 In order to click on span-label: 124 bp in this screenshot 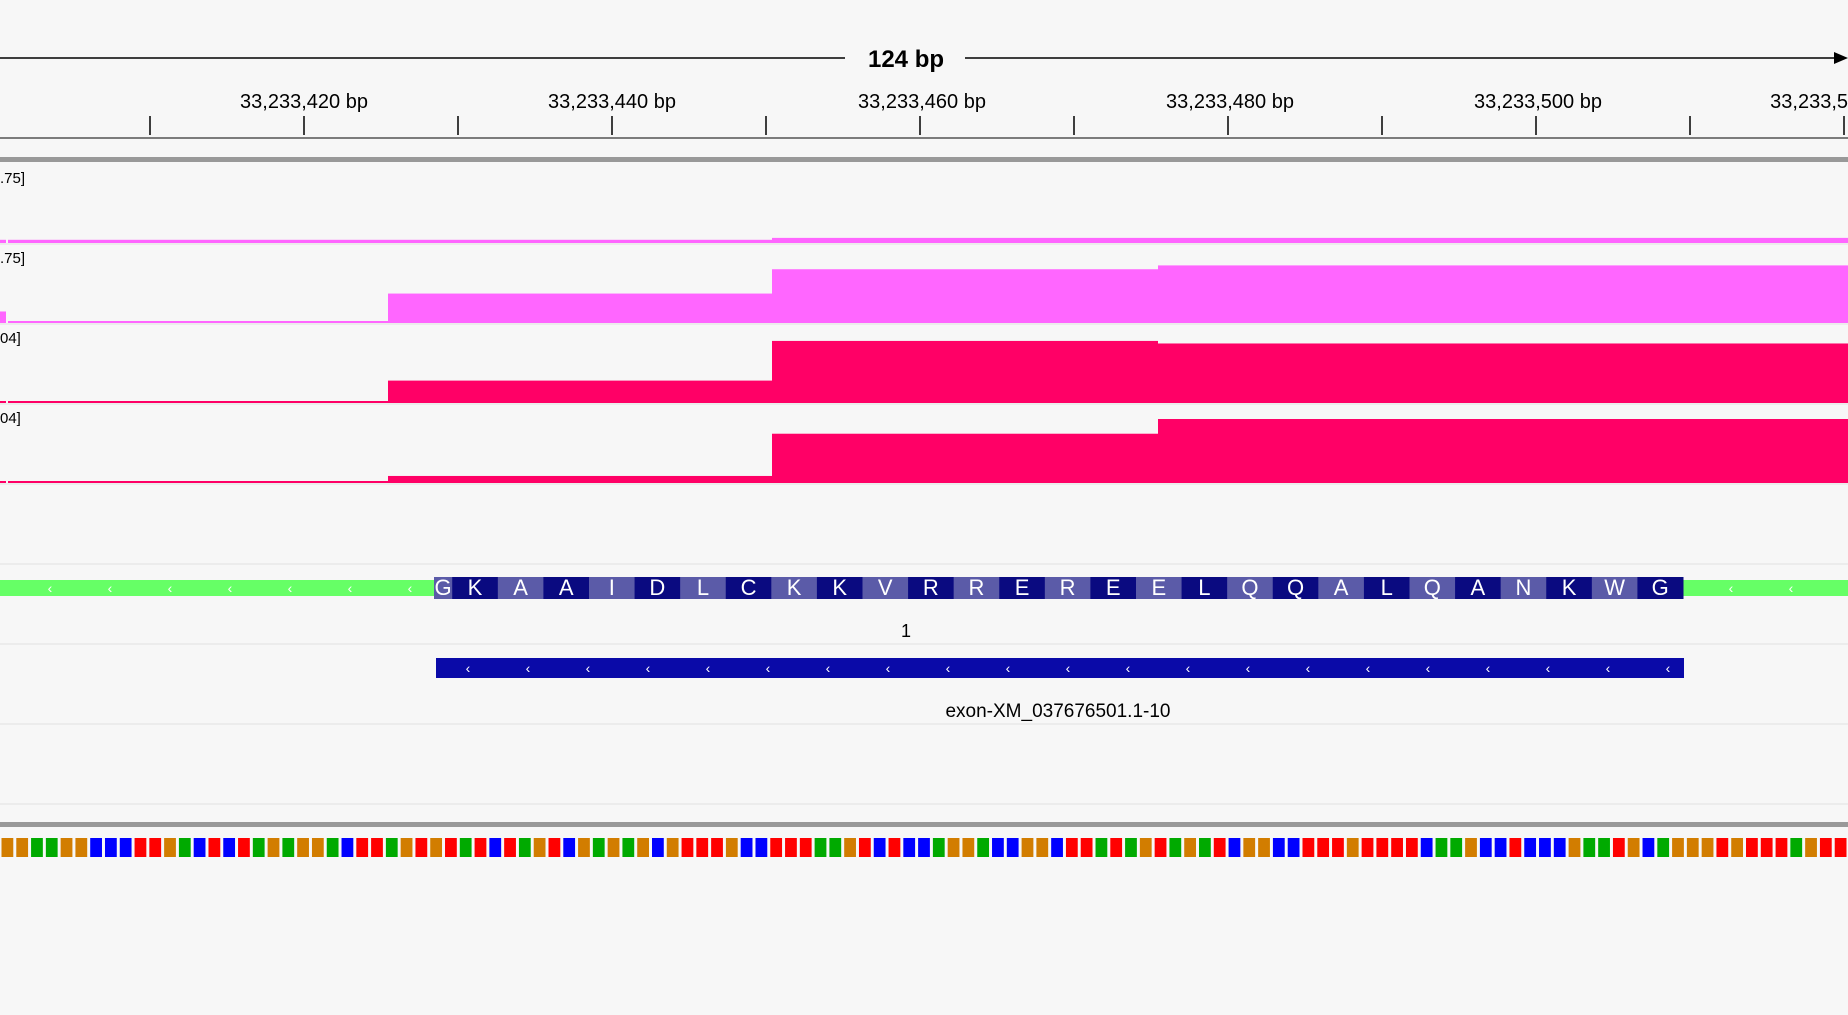, I will do `click(906, 59)`.